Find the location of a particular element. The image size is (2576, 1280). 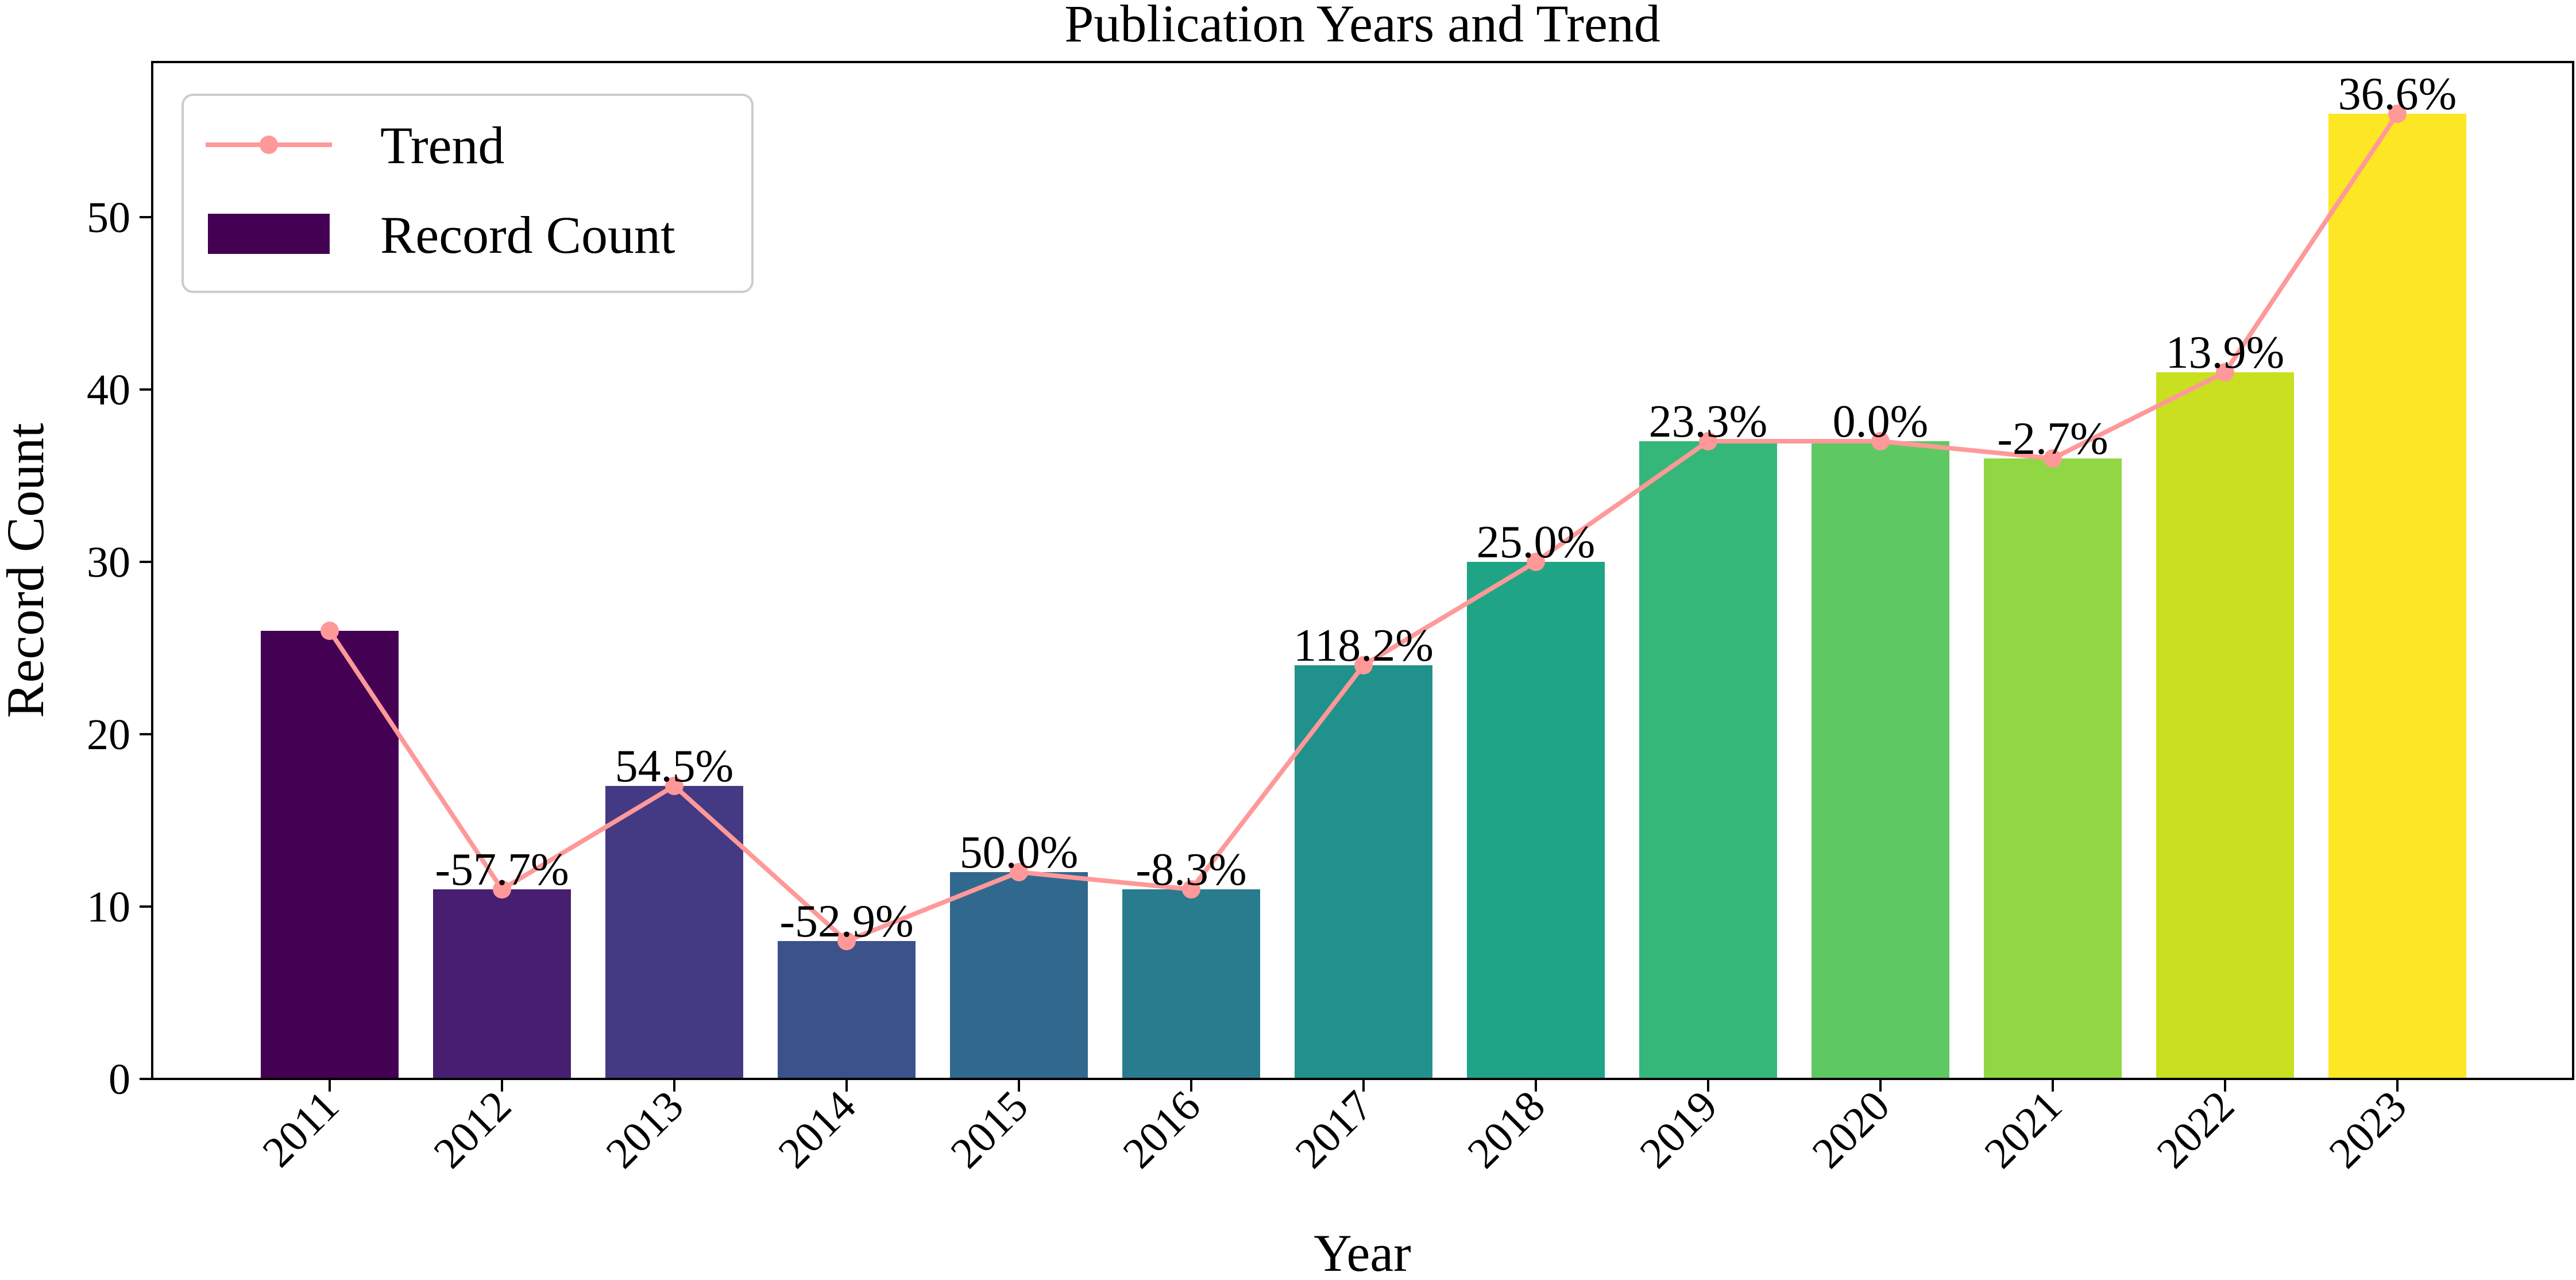

data-label-2015: 50.0% is located at coordinates (1019, 852).